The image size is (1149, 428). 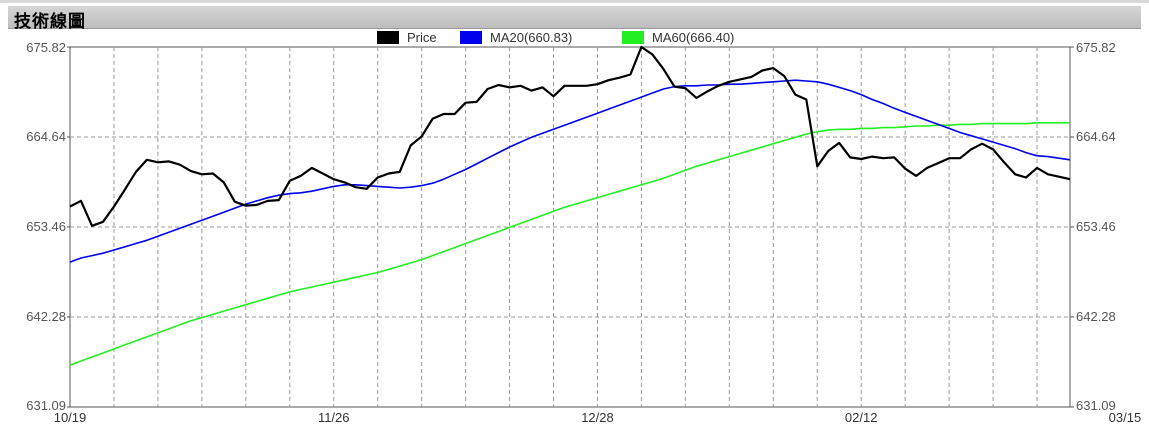 I want to click on title-bar: 技術線圖, so click(x=574, y=19).